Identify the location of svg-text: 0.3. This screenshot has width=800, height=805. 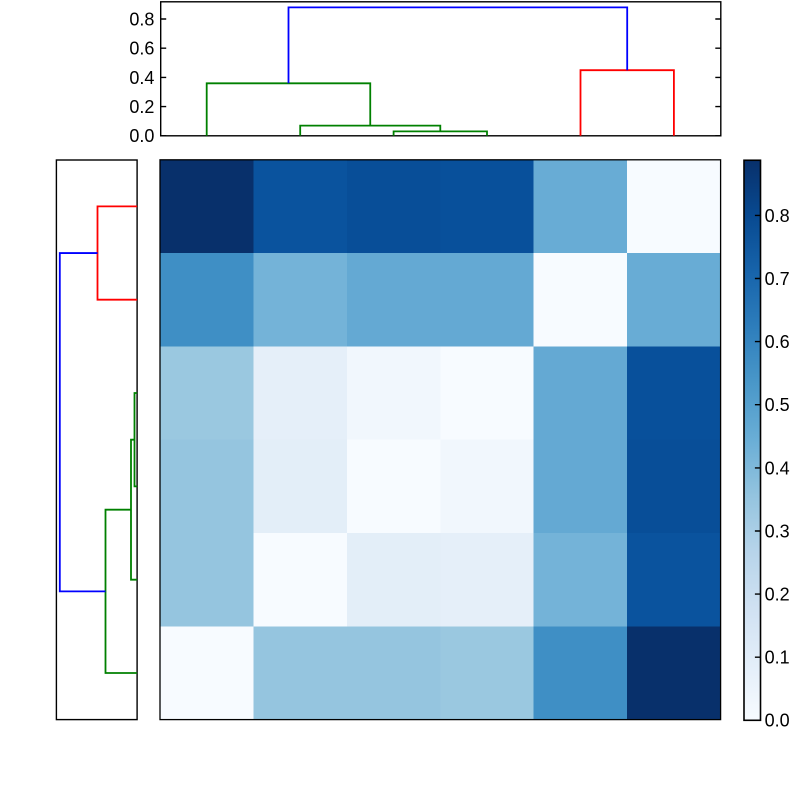
(777, 531).